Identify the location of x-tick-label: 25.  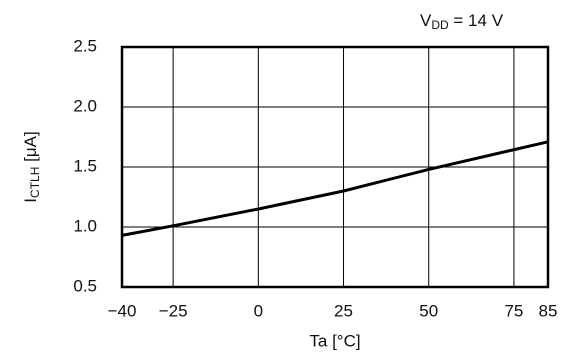
(343, 310).